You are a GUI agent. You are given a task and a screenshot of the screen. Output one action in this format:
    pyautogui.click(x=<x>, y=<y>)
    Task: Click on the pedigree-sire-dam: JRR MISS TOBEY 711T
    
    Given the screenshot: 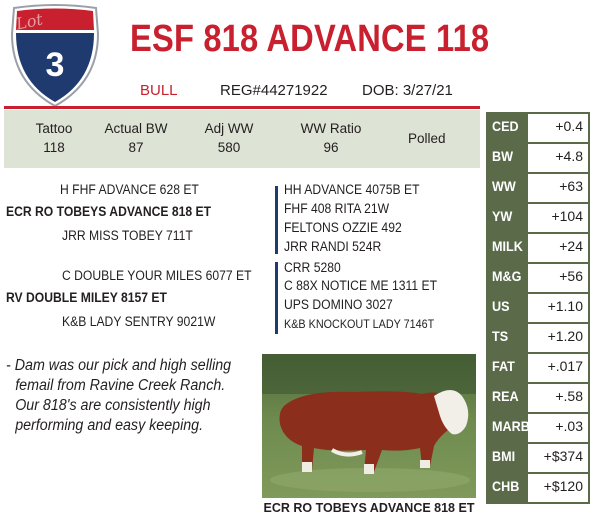 What is the action you would take?
    pyautogui.click(x=127, y=235)
    